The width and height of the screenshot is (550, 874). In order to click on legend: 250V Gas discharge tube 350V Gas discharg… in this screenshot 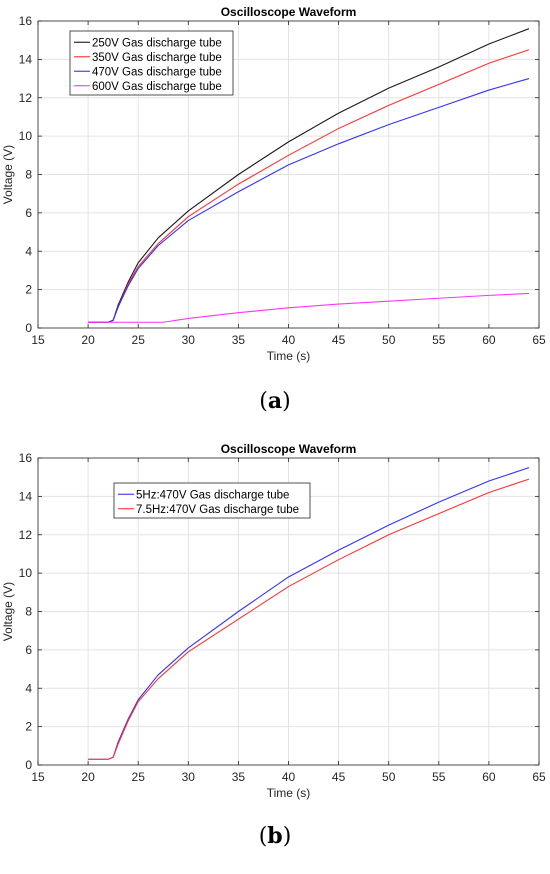, I will do `click(151, 63)`.